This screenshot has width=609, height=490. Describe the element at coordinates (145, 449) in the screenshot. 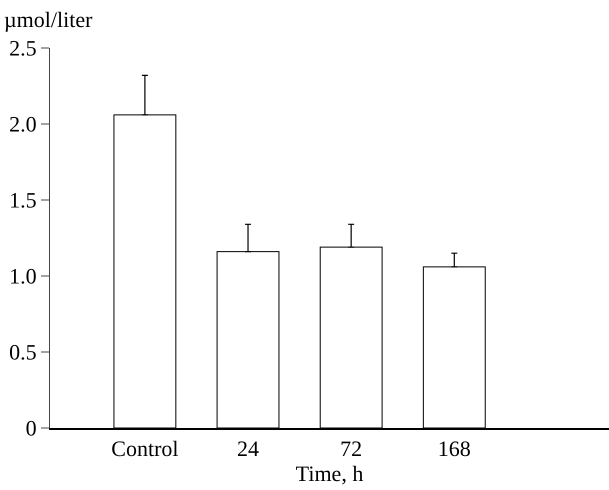

I see `x-tick-label: Control` at that location.